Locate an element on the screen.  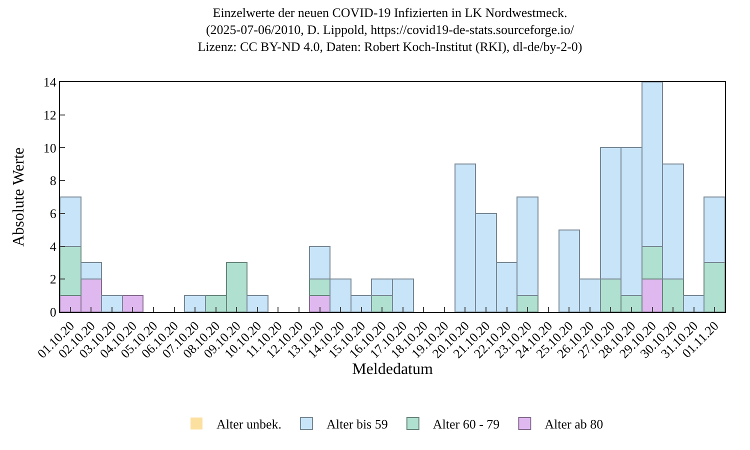
y-tick-label: 4 is located at coordinates (53, 246).